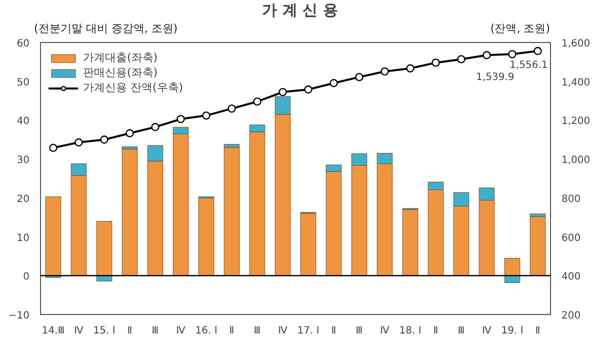  Describe the element at coordinates (529, 66) in the screenshot. I see `data-label: 1,556.1` at that location.